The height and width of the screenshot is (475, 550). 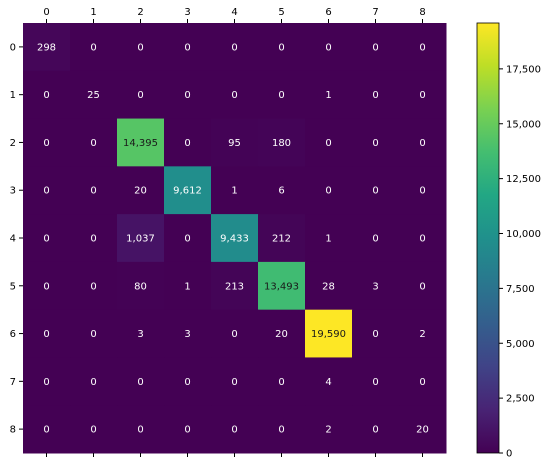 I want to click on cell-value-4-2: 1,037, so click(x=140, y=239).